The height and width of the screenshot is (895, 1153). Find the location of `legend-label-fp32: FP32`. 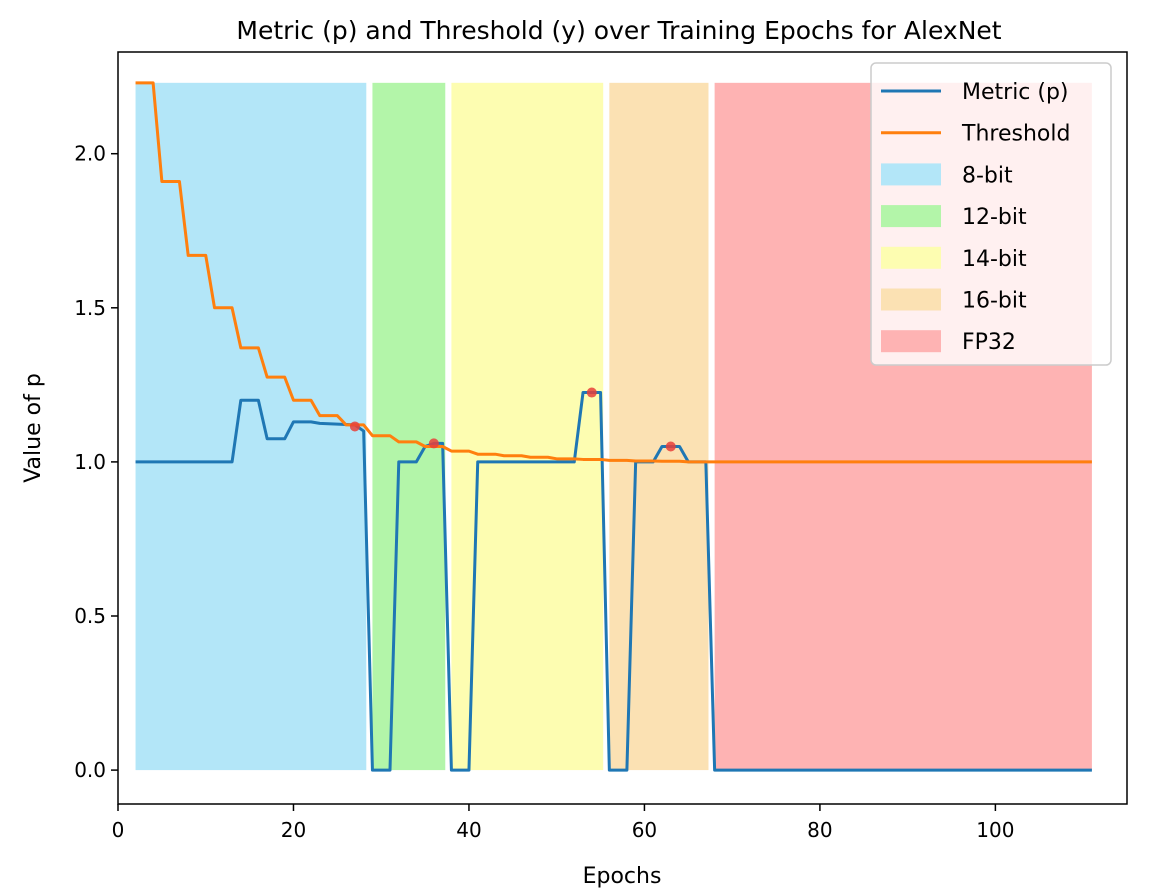

legend-label-fp32: FP32 is located at coordinates (989, 342).